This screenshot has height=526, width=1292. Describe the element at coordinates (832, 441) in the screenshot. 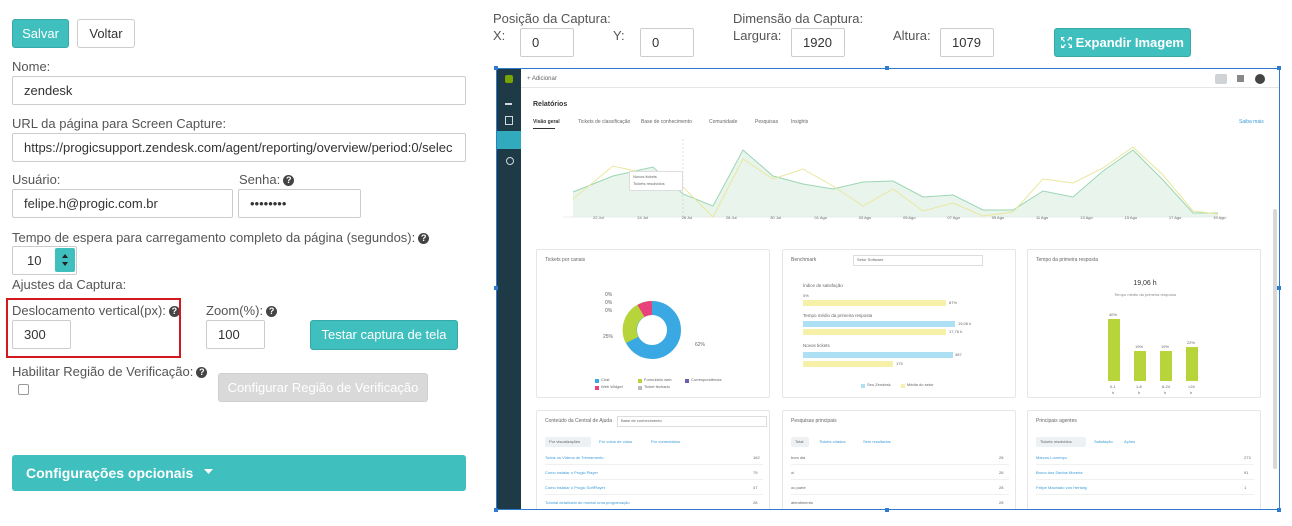

I see `search-tab: Tickets criados` at that location.